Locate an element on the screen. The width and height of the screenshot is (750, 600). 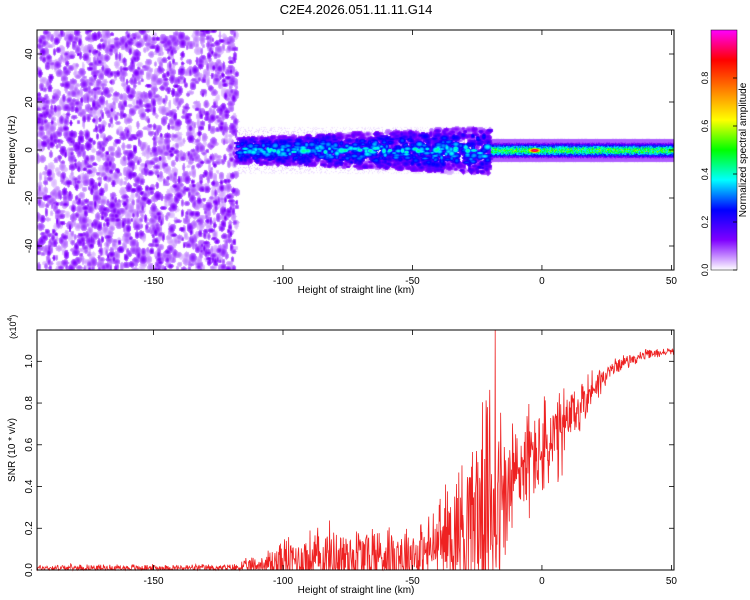
spectrogram-x-label: Height of straight line (km) is located at coordinates (356, 290).